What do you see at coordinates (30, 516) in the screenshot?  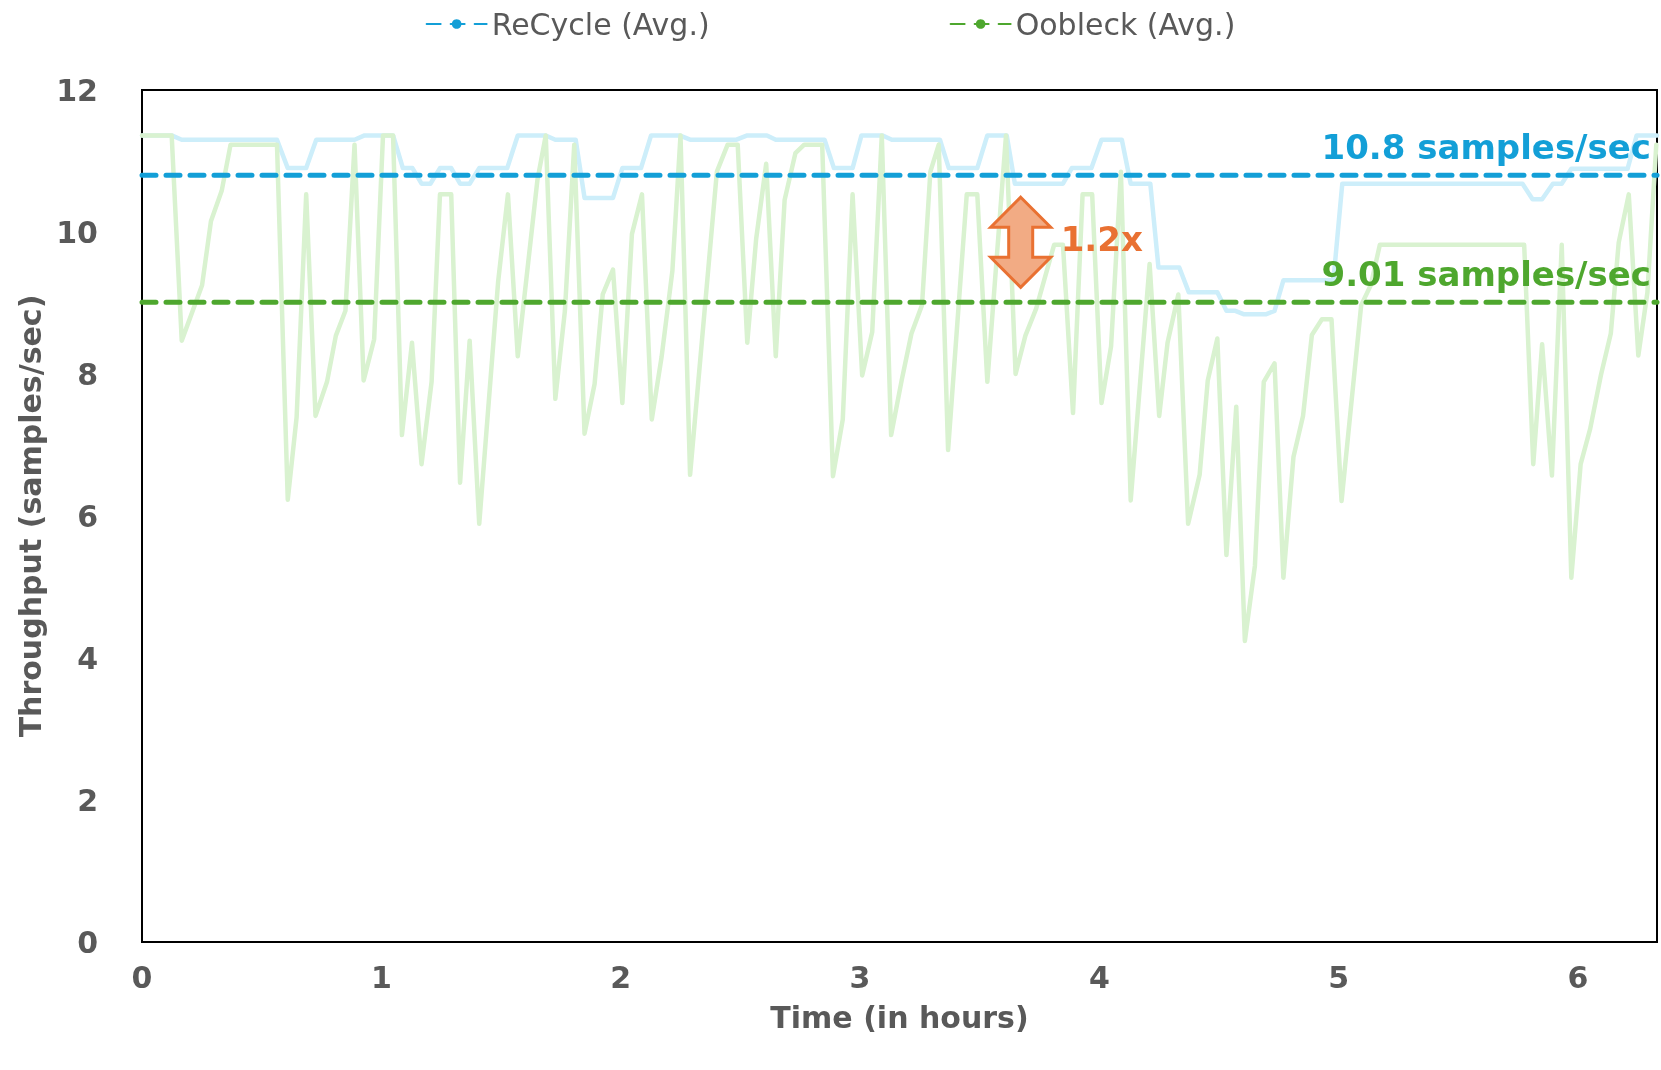 I see `y-axis-title: Throughput (samples/sec)` at bounding box center [30, 516].